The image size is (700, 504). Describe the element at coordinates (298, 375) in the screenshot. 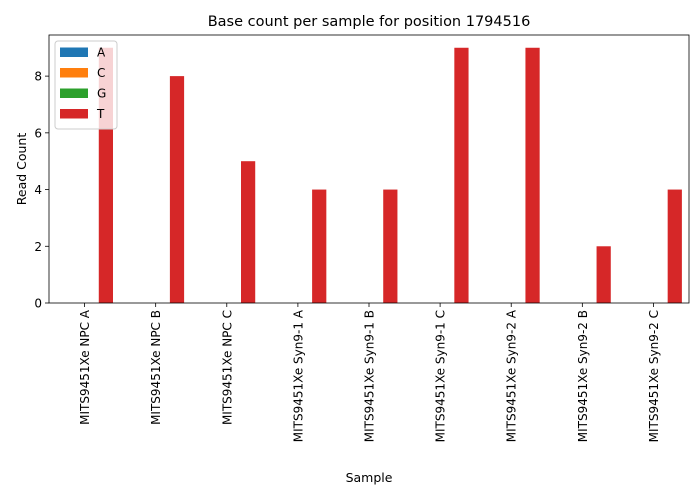

I see `x-tick-label: MITS9451Xe Syn9-1 A` at that location.